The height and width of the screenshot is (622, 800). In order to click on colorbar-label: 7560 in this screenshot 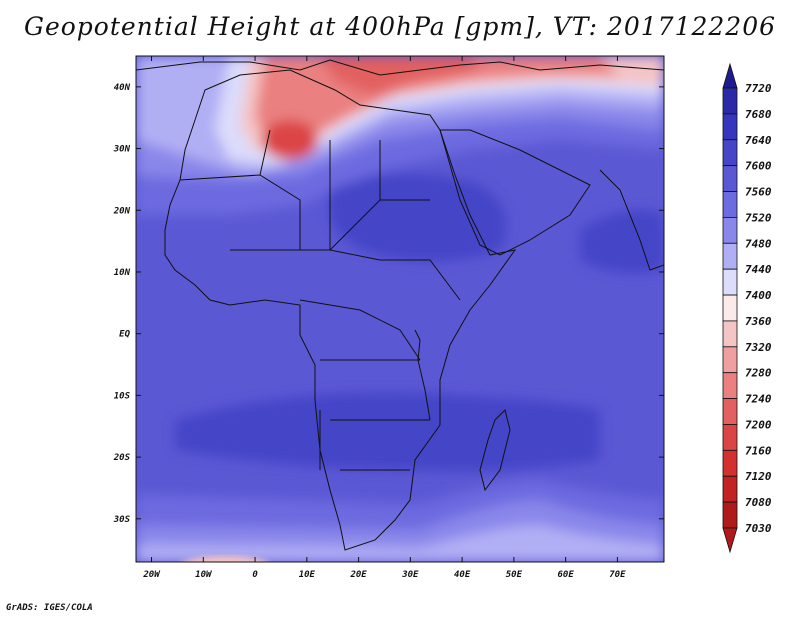, I will do `click(758, 192)`.